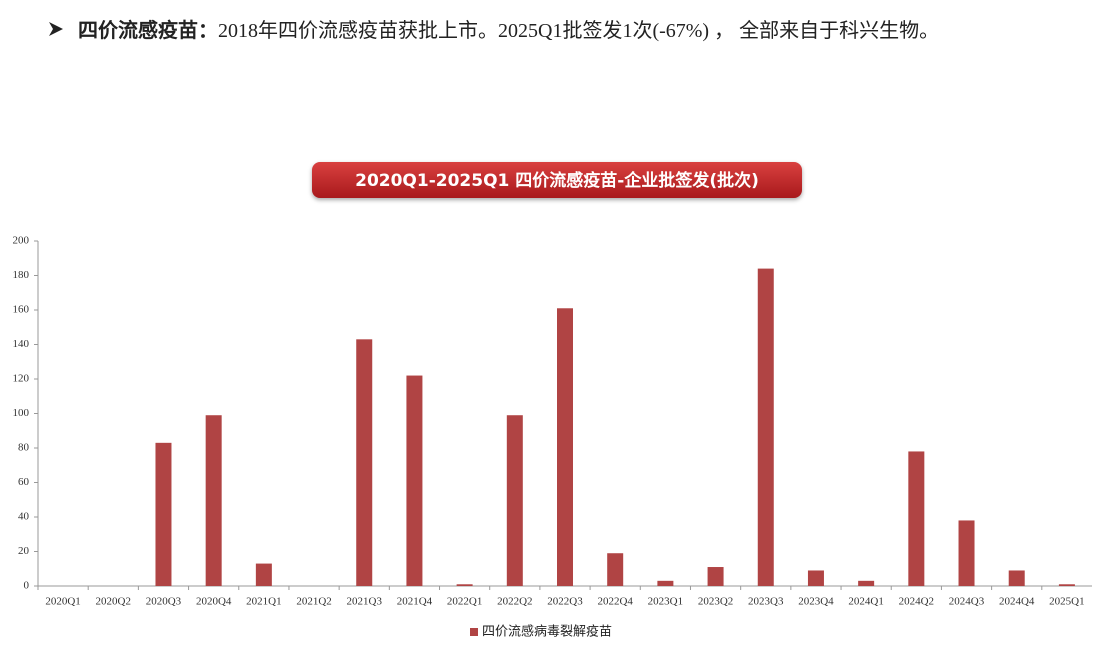 The width and height of the screenshot is (1107, 651). I want to click on x-tick-label: 2022Q2, so click(514, 602).